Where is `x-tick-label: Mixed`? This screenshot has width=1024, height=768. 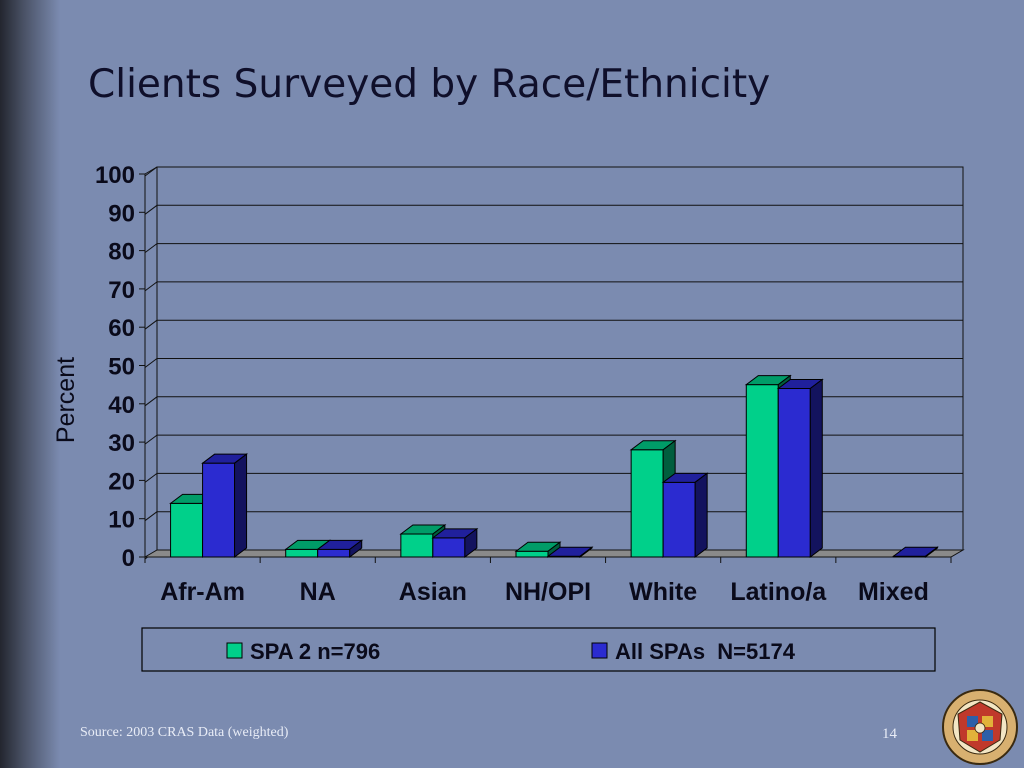
x-tick-label: Mixed is located at coordinates (893, 592).